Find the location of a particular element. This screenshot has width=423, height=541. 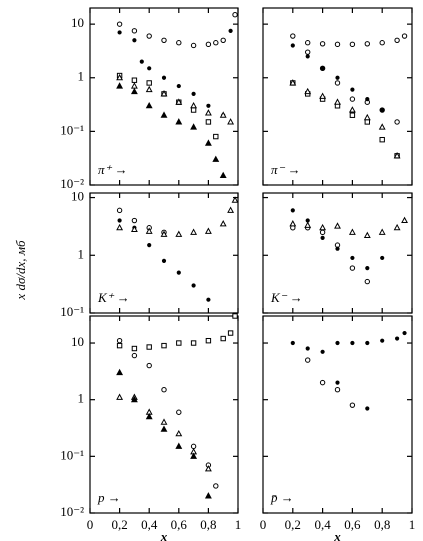

x-tick-label: 0,2 is located at coordinates (293, 524).